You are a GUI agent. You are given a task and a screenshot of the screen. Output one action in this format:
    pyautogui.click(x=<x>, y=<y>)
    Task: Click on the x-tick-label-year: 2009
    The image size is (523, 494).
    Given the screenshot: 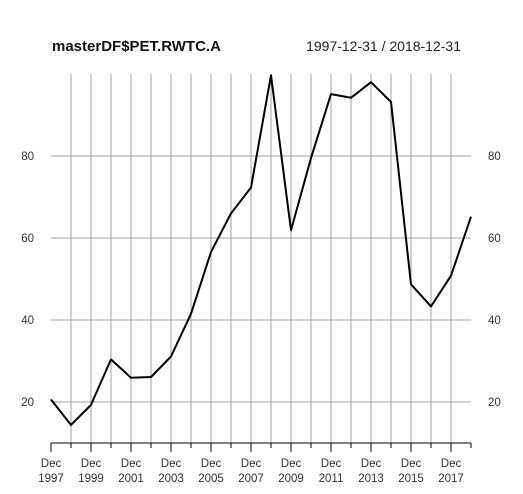 What is the action you would take?
    pyautogui.click(x=291, y=479)
    